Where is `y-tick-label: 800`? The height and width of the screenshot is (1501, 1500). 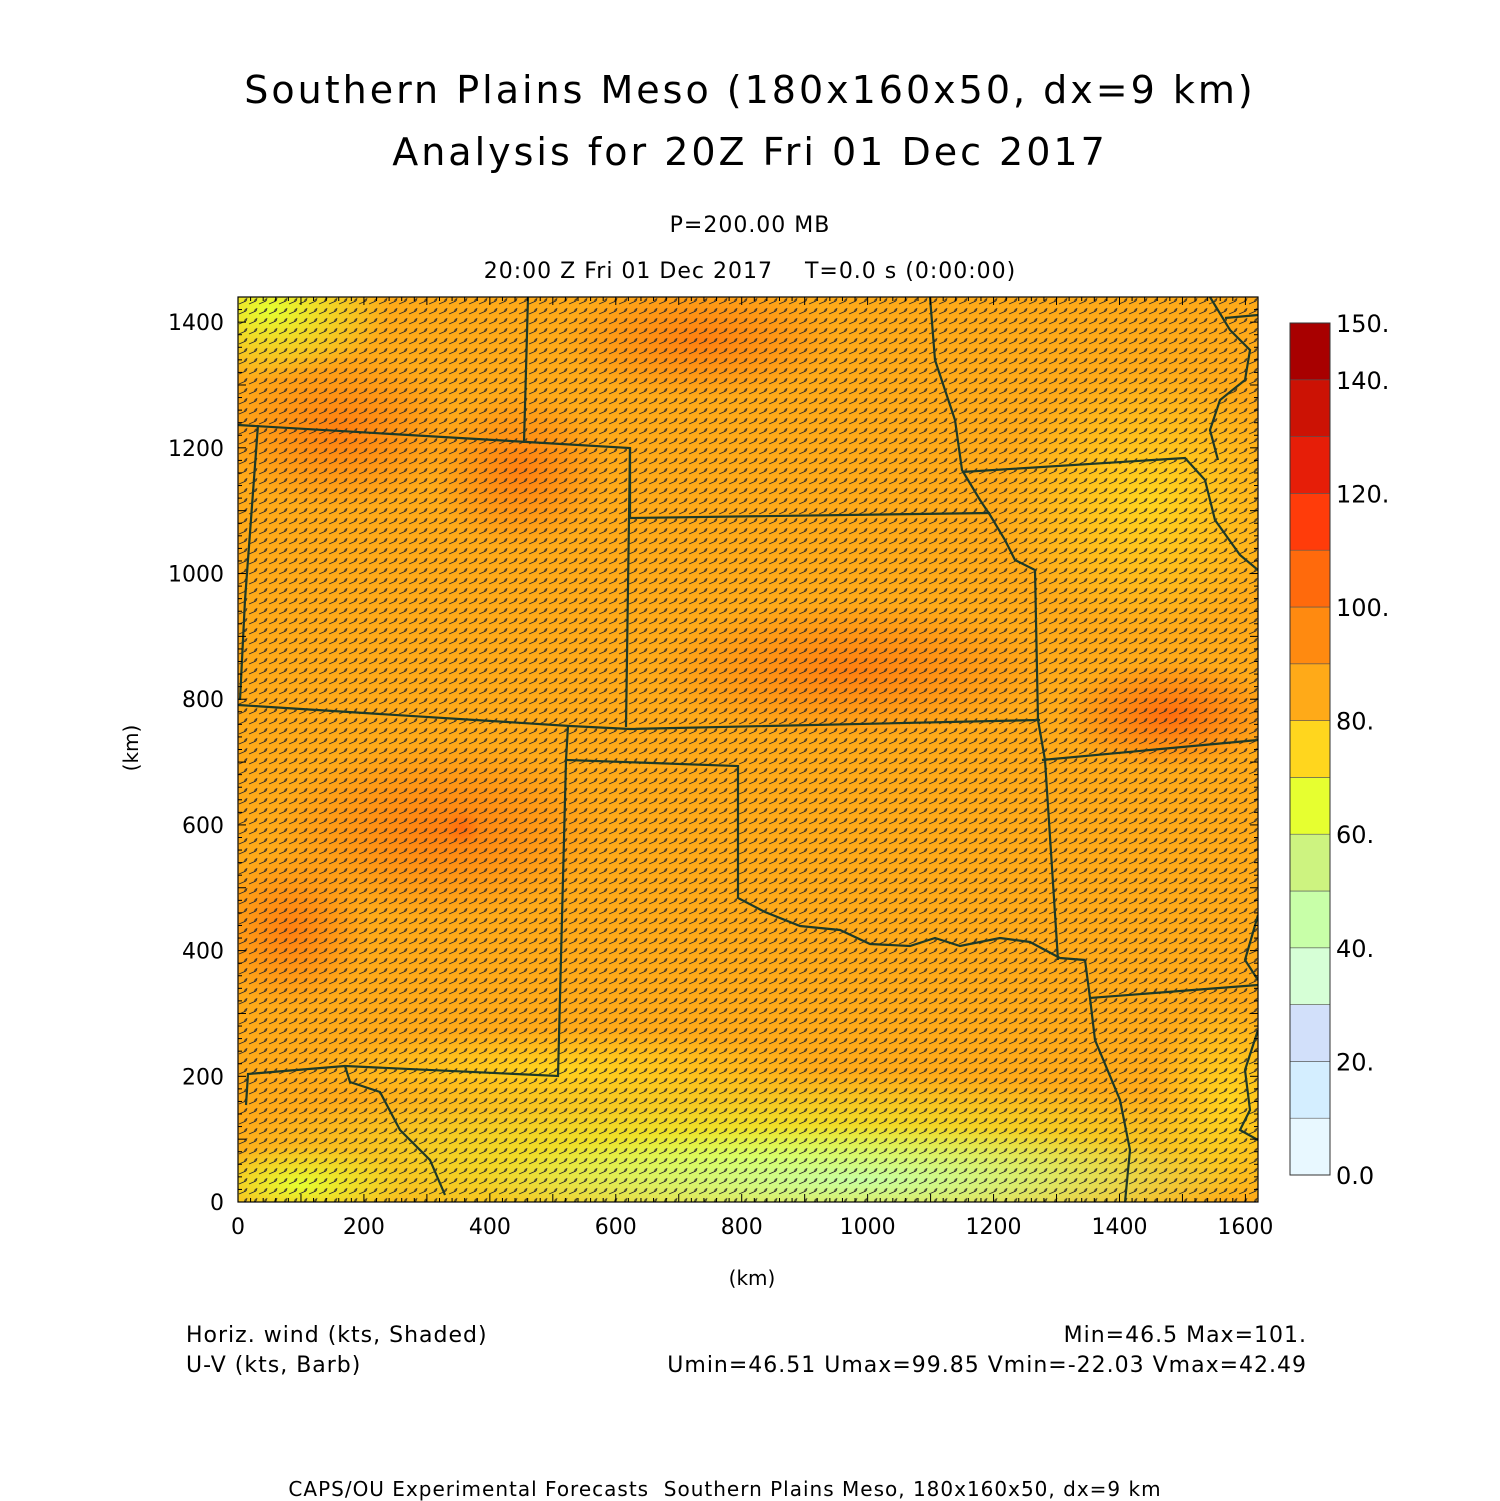 y-tick-label: 800 is located at coordinates (203, 700).